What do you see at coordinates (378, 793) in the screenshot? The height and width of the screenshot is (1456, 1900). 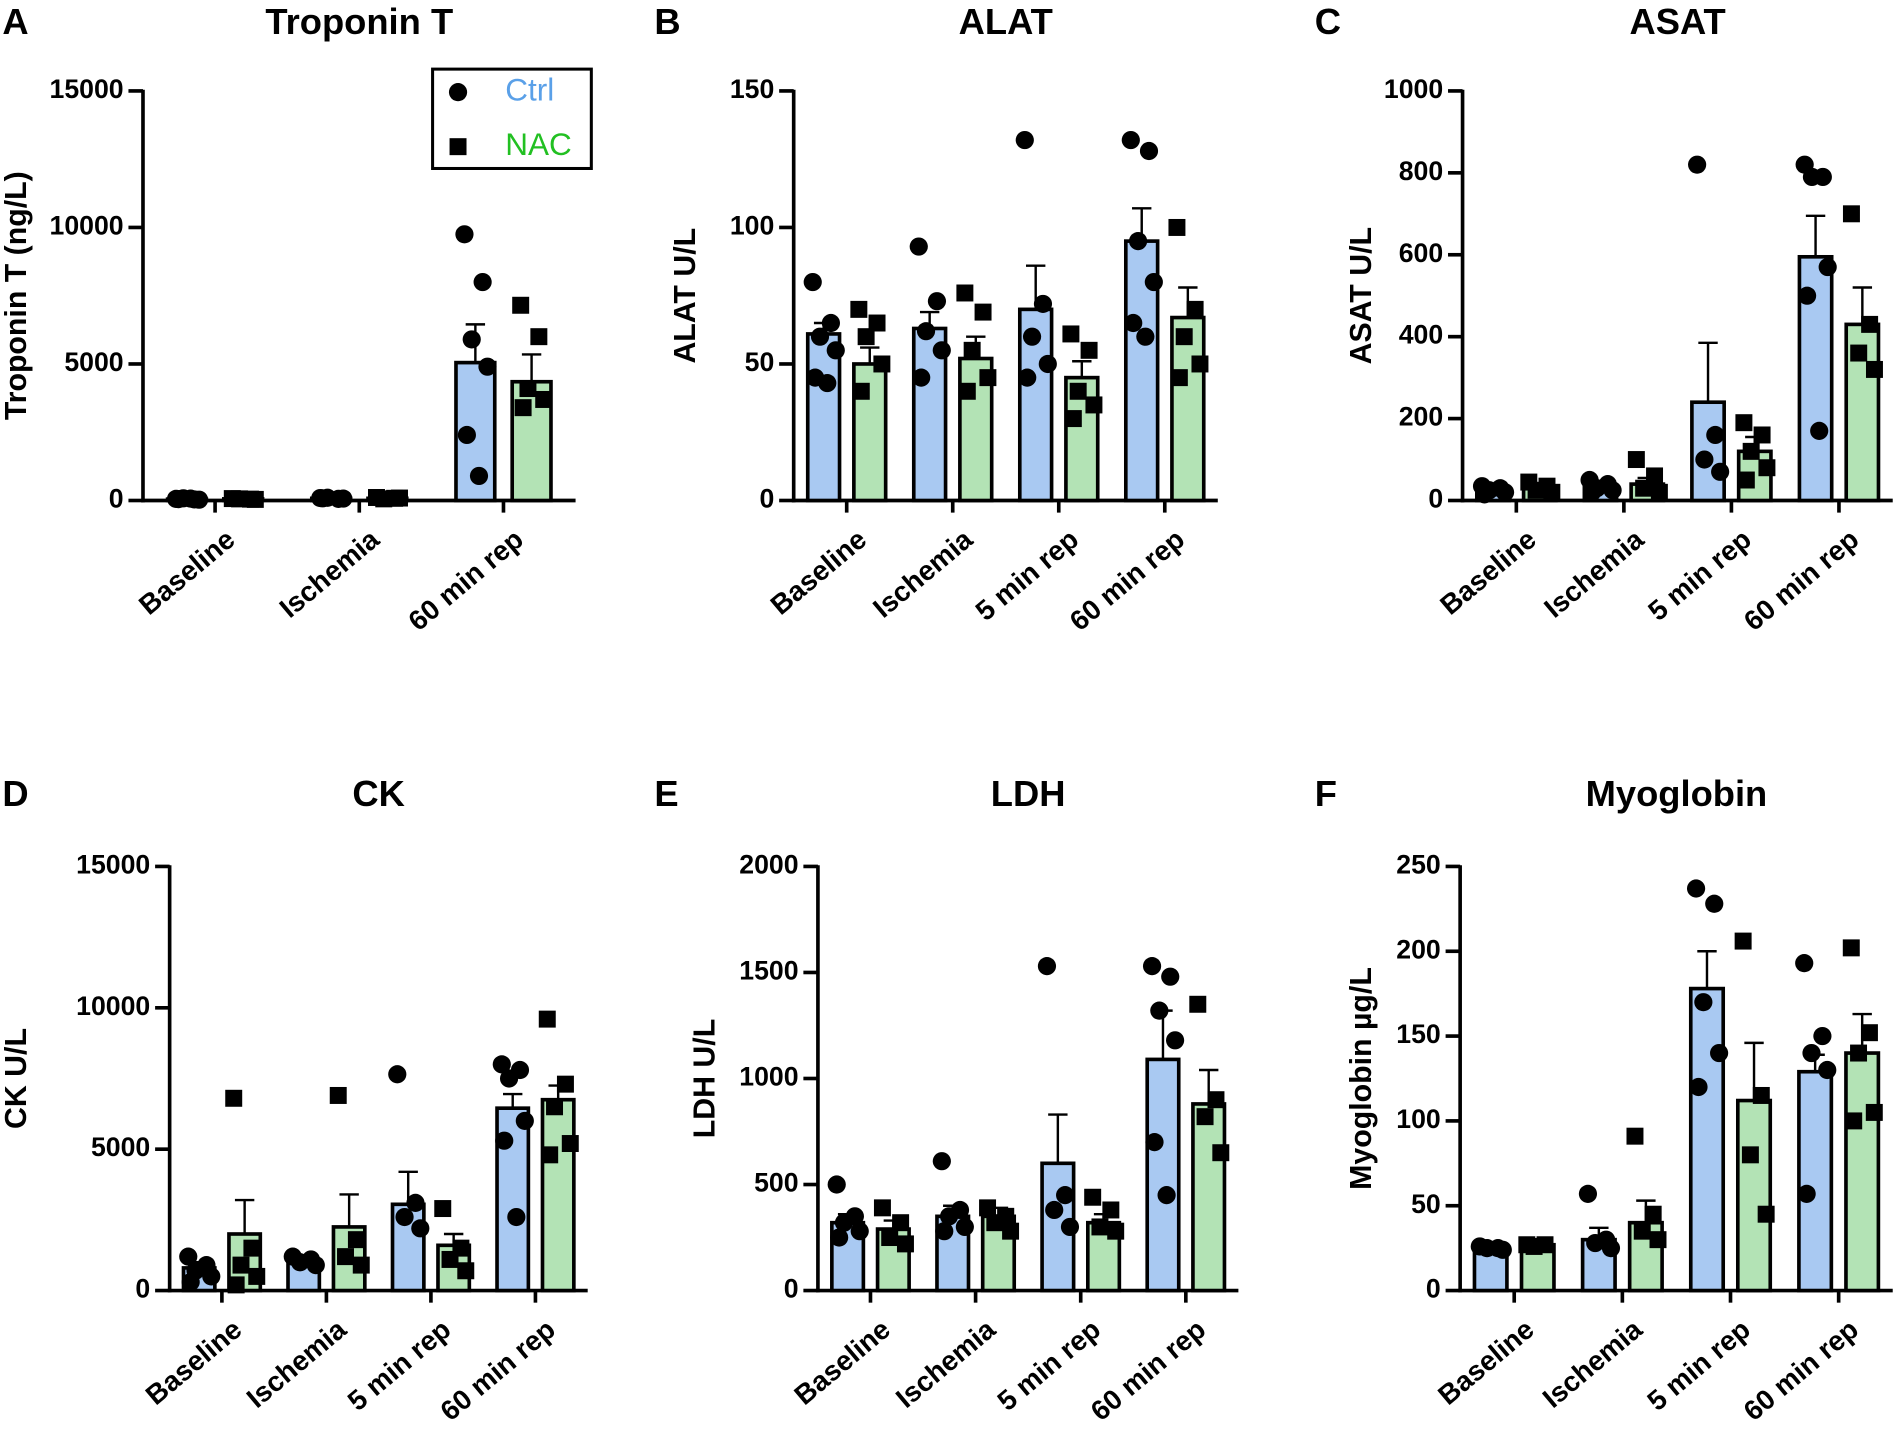 I see `chart-title: CK` at bounding box center [378, 793].